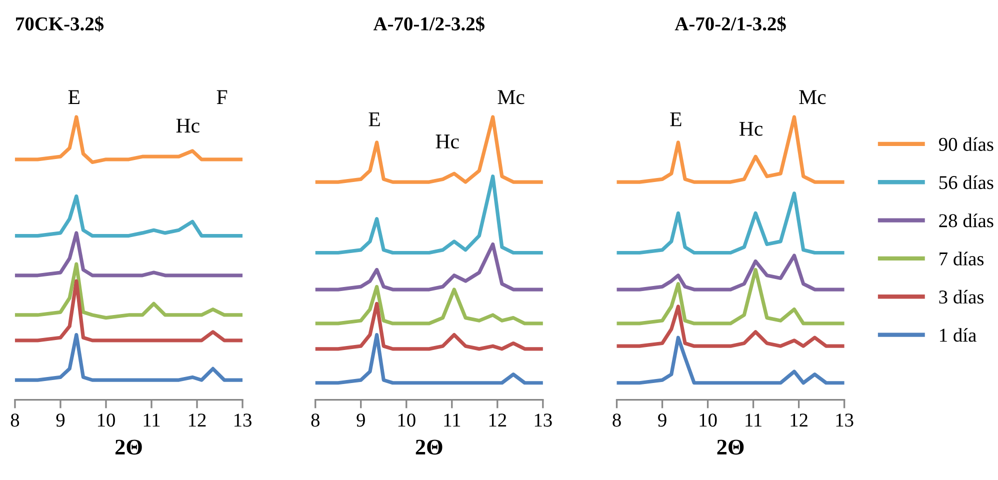  What do you see at coordinates (961, 297) in the screenshot?
I see `legend-label: 3 días` at bounding box center [961, 297].